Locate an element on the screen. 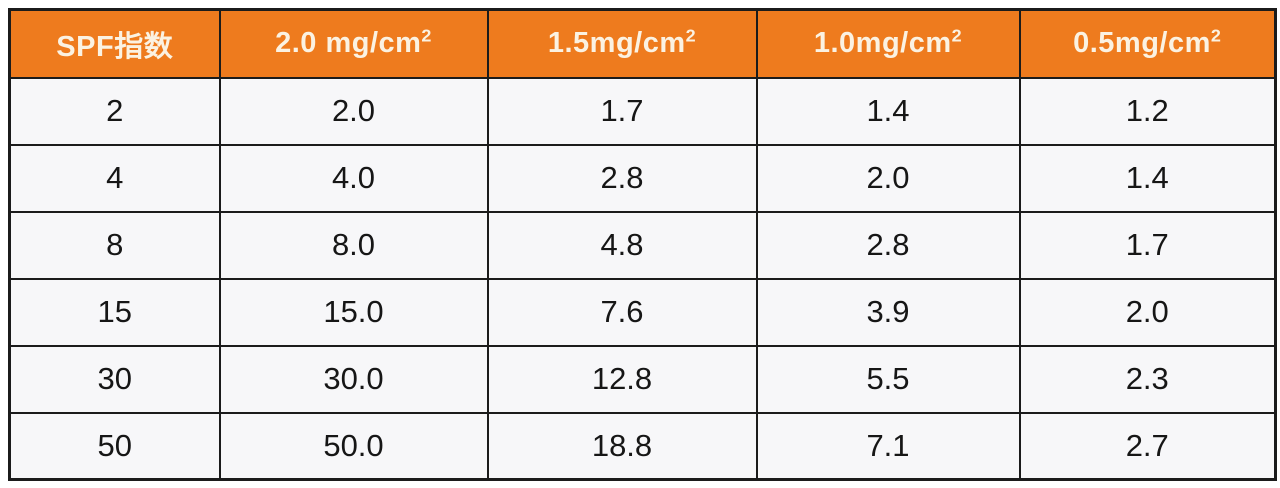 The image size is (1280, 488). column-header-2-0-mg: 2.0 mg/cm2 is located at coordinates (353, 43).